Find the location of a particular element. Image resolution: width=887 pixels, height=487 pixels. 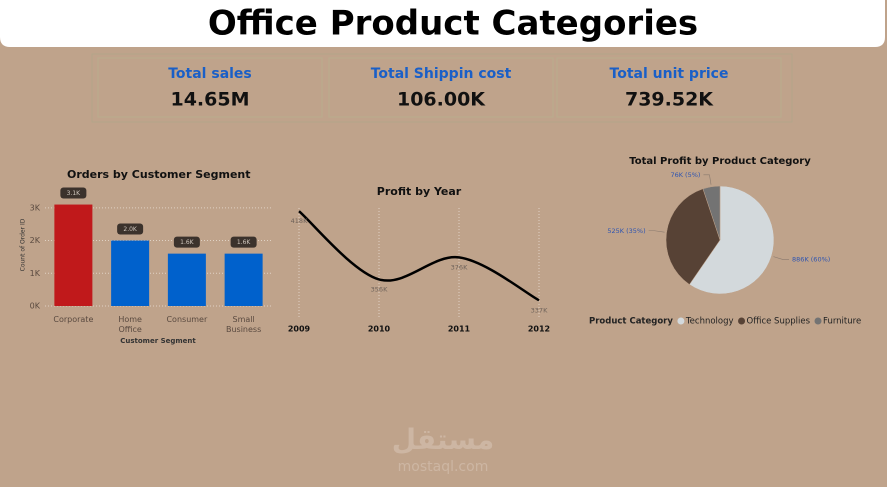

watermark: mostaql.com is located at coordinates (443, 467).